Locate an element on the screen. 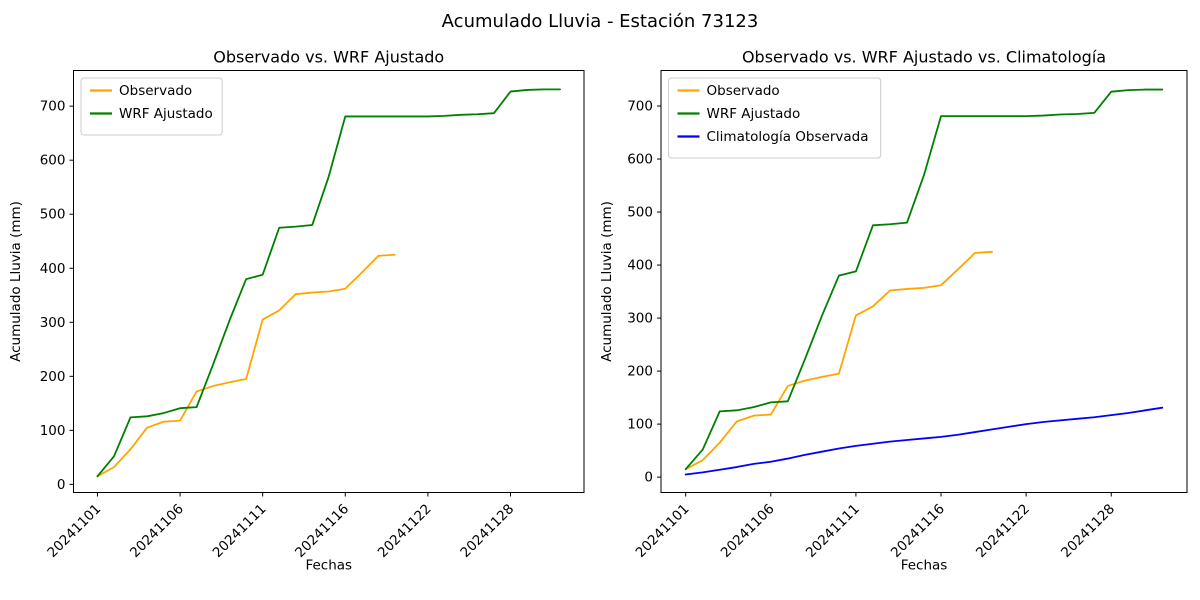 This screenshot has height=600, width=1200. legend-label-climatologia: Climatología Observada is located at coordinates (788, 137).